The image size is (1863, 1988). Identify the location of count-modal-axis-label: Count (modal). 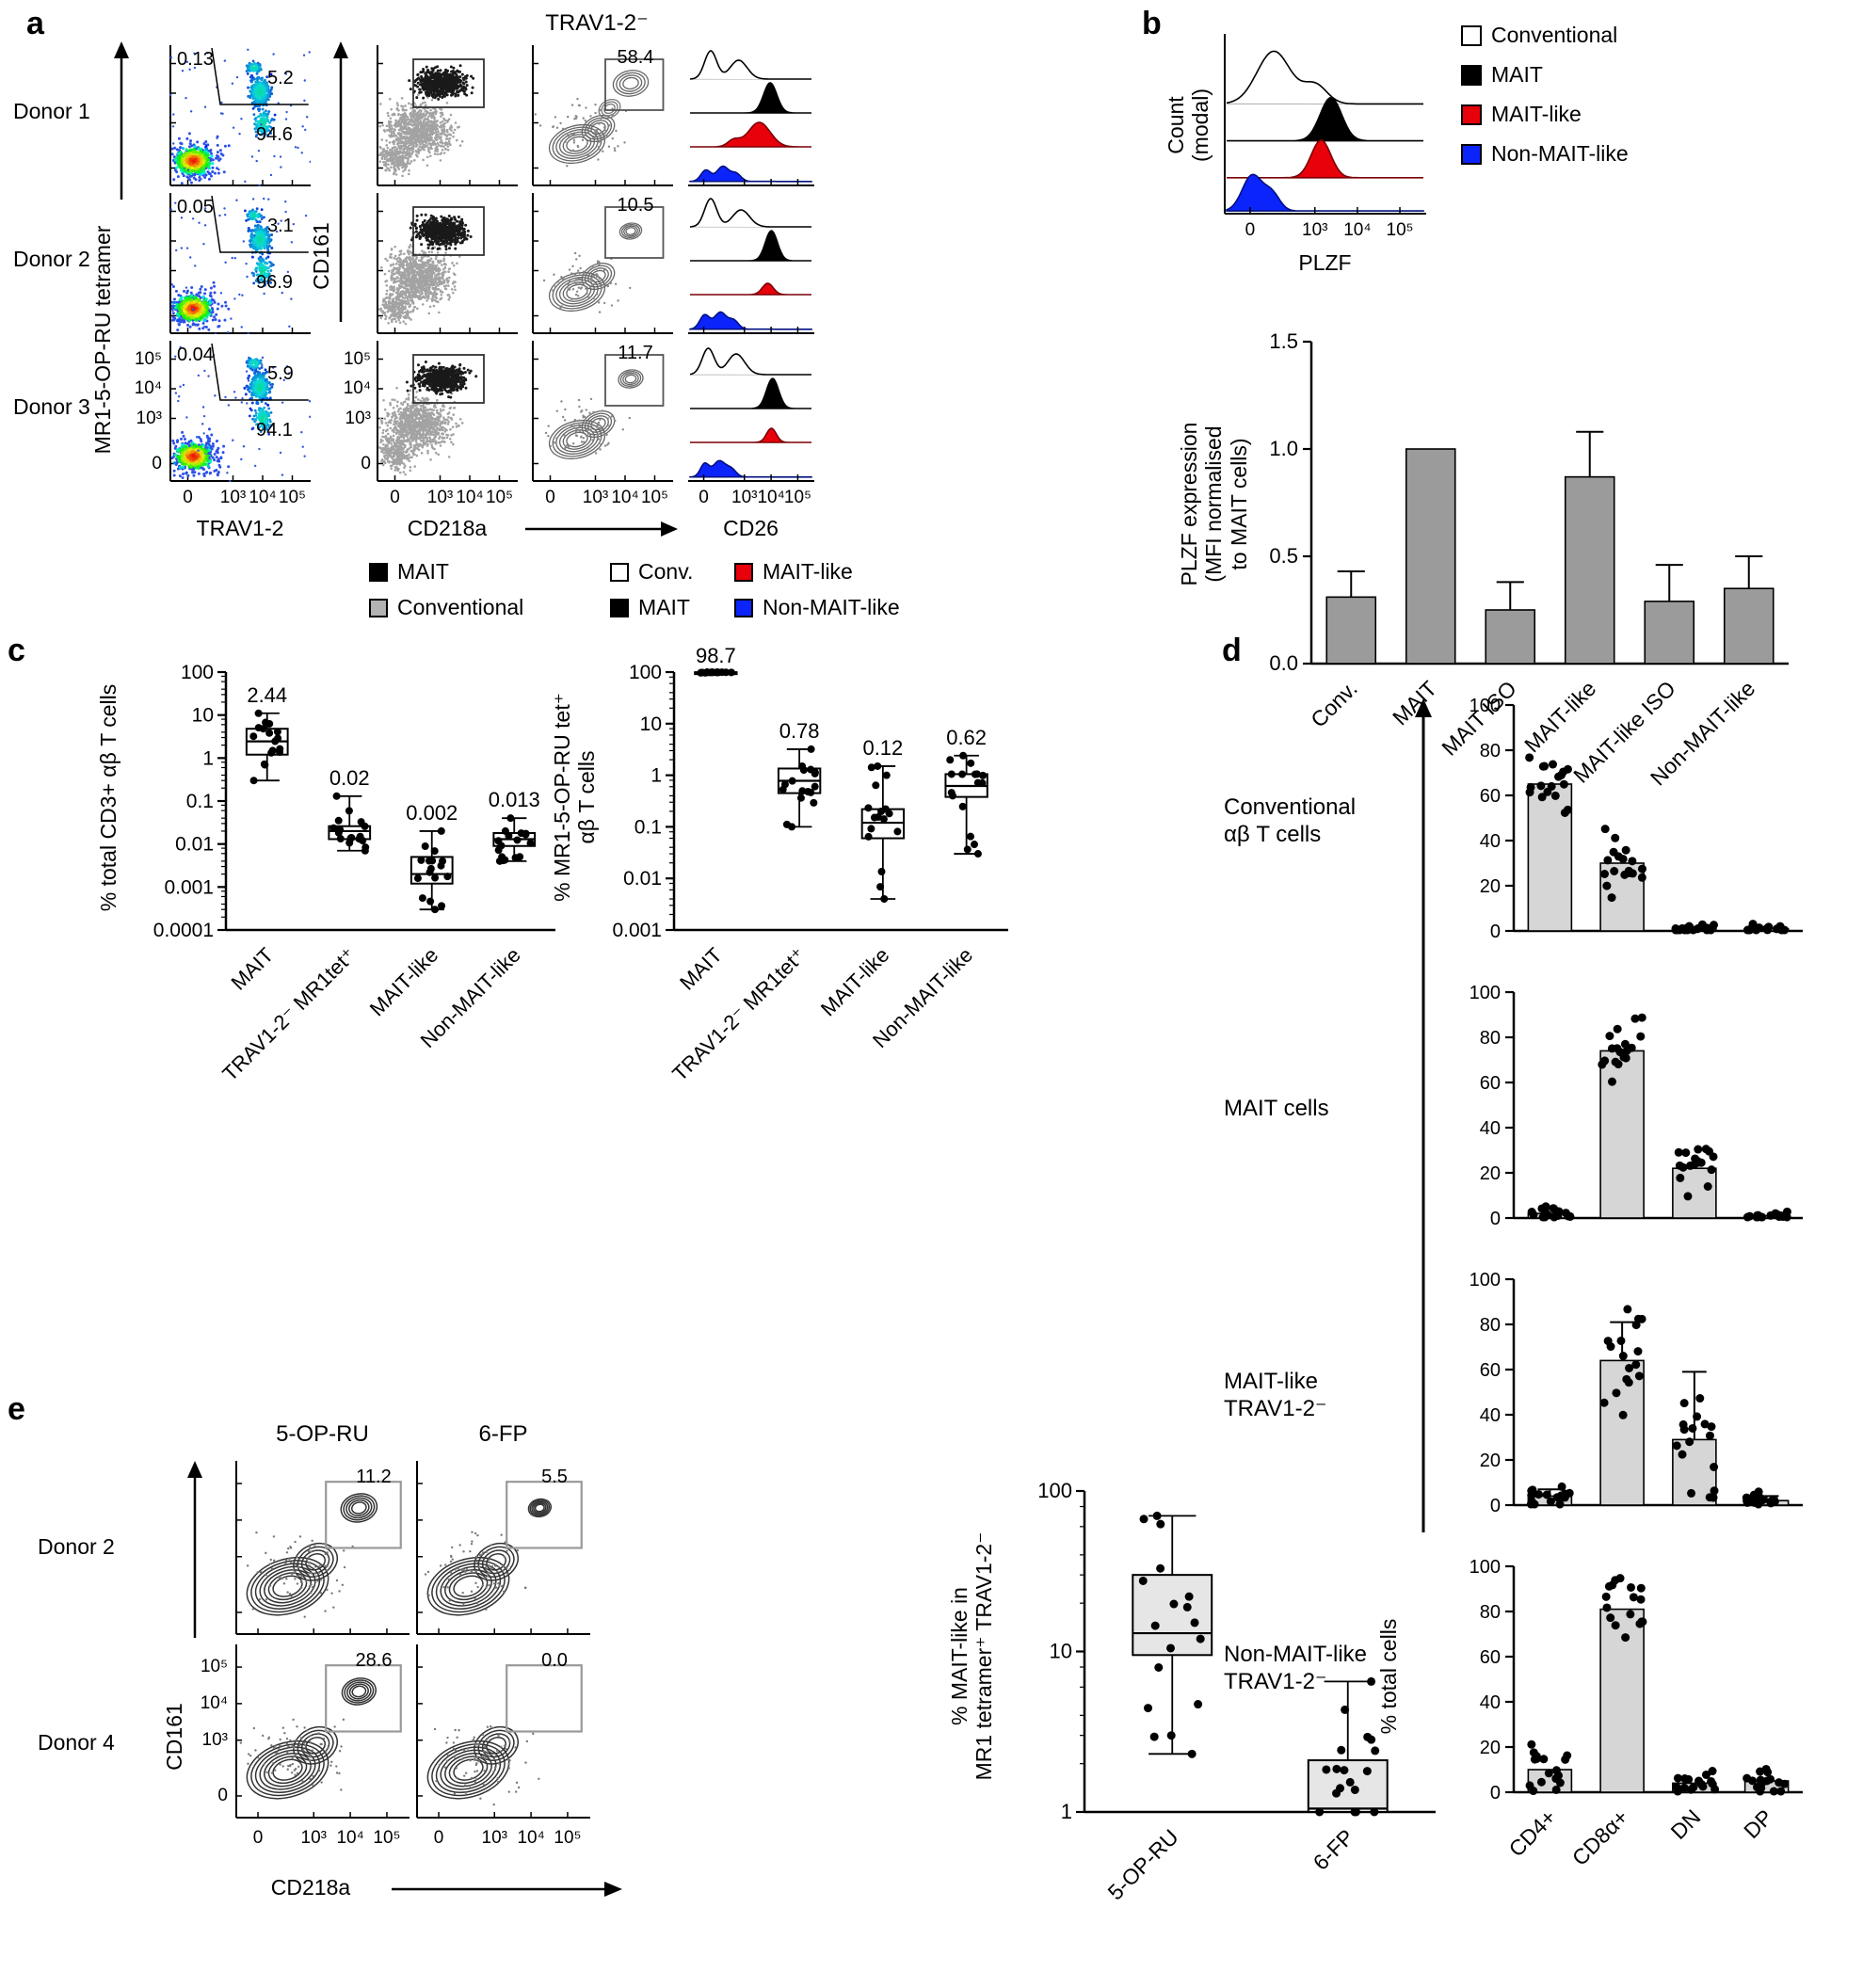
(1189, 125).